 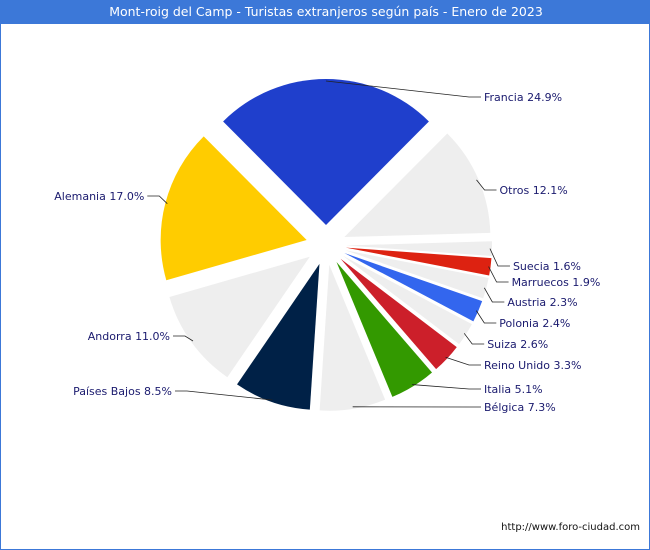 What do you see at coordinates (547, 266) in the screenshot?
I see `slice-label-suecia: Suecia 1.6%` at bounding box center [547, 266].